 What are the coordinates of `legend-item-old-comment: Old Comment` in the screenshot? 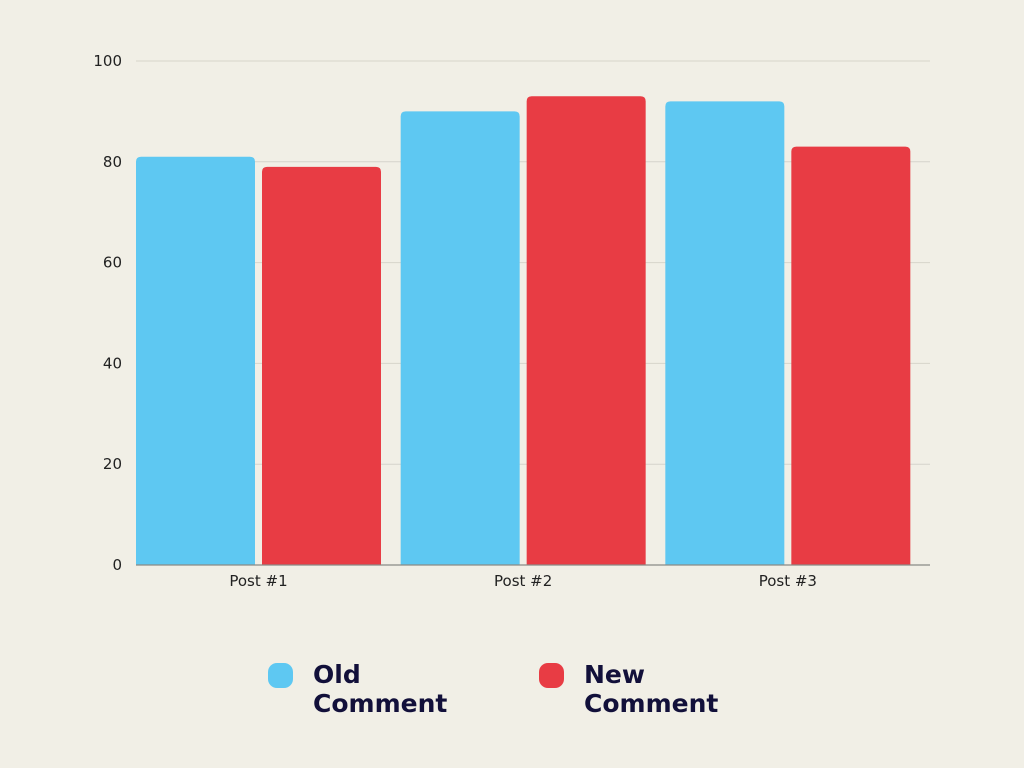 It's located at (365, 689).